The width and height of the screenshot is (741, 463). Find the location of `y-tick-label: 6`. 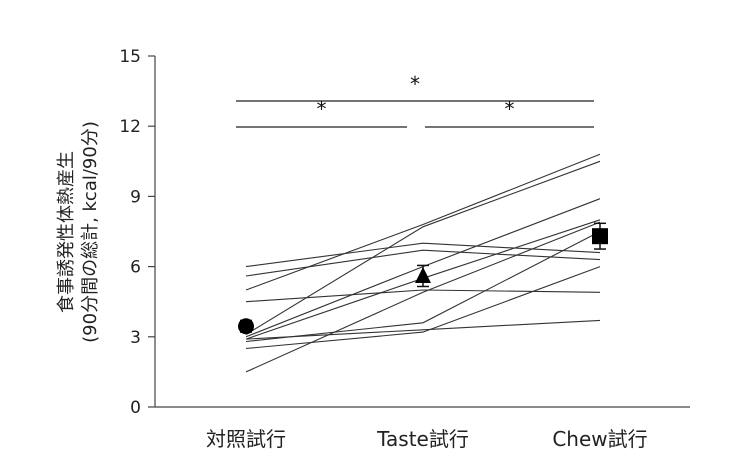

y-tick-label: 6 is located at coordinates (135, 268).